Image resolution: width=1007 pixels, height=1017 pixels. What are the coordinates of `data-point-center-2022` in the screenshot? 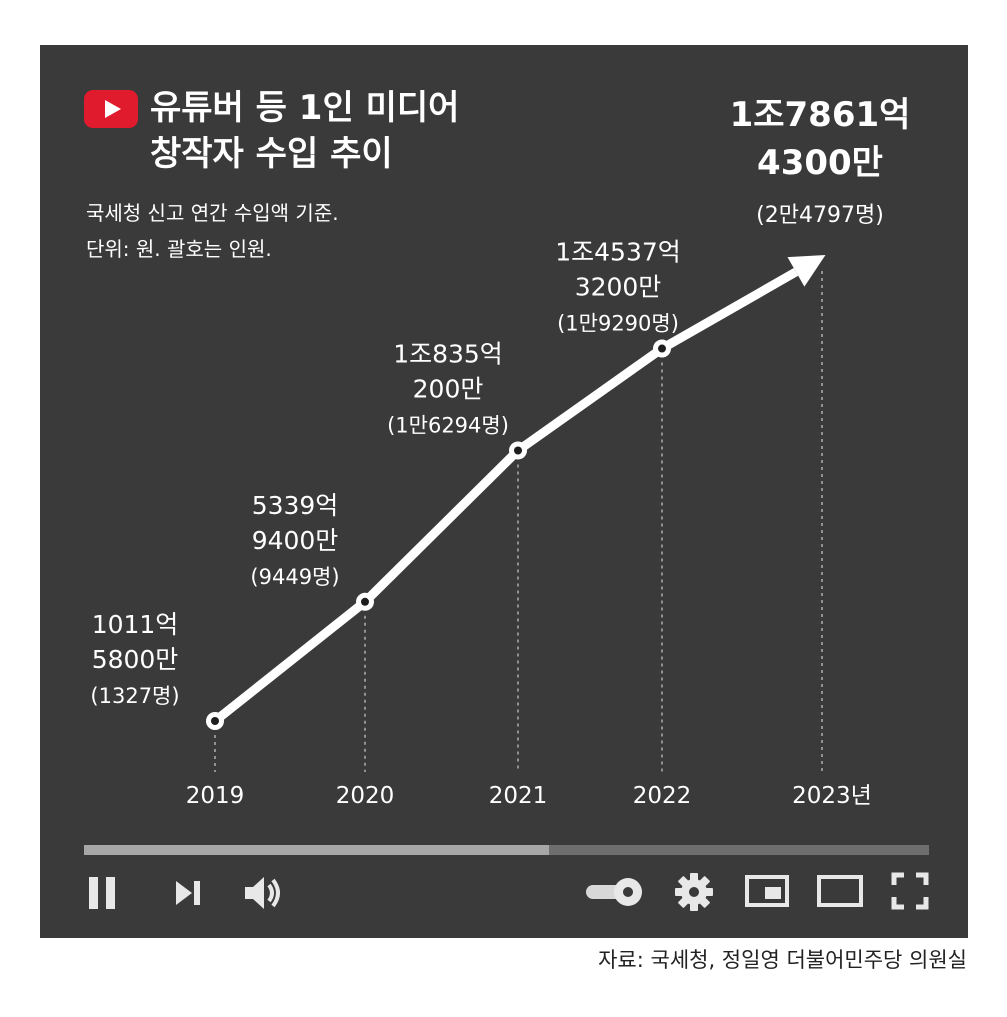 It's located at (662, 348).